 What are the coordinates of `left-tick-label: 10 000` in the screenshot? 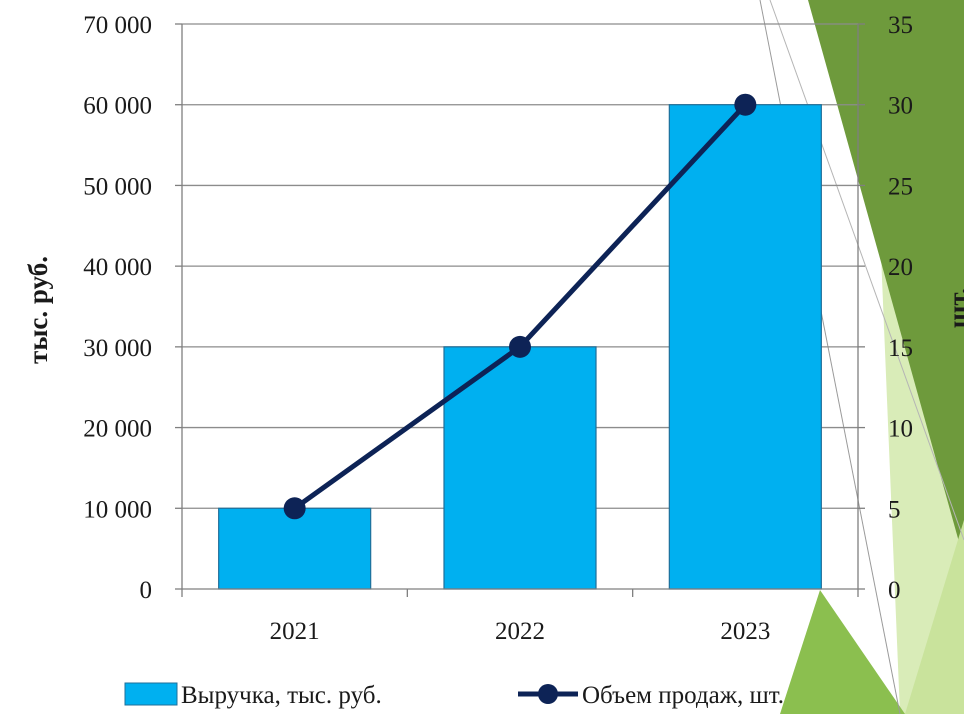 It's located at (117, 509).